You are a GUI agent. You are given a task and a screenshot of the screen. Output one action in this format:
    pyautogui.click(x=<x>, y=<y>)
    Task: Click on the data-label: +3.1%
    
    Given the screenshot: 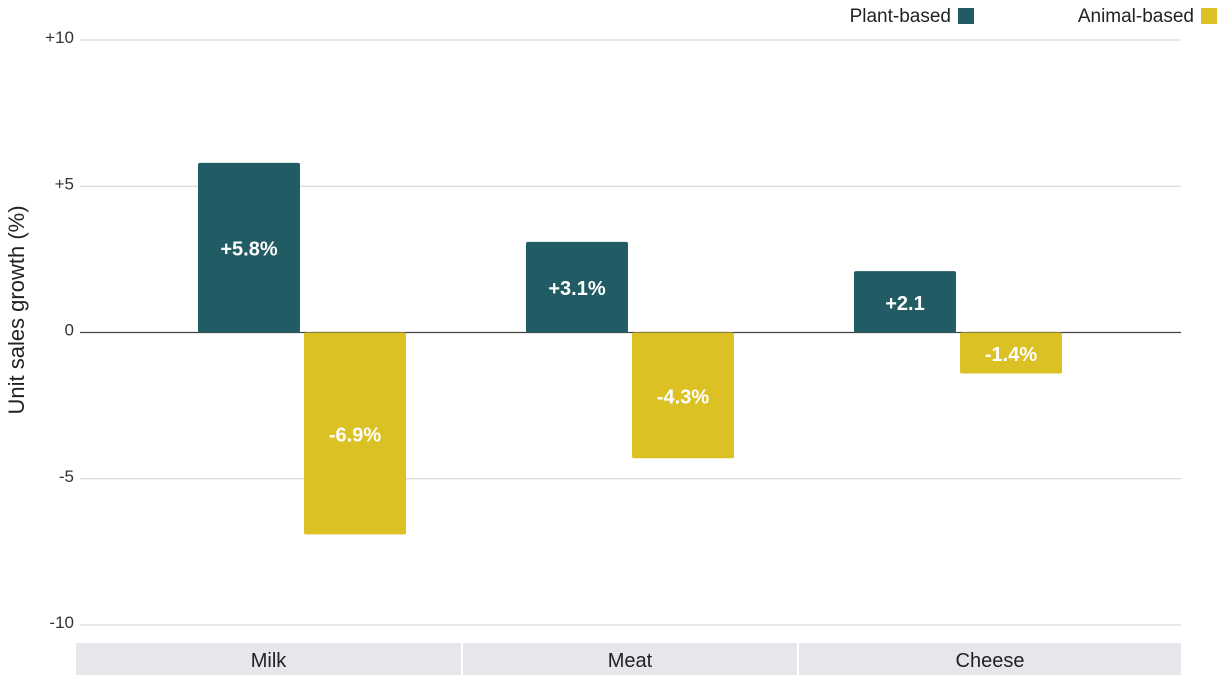 What is the action you would take?
    pyautogui.click(x=576, y=289)
    